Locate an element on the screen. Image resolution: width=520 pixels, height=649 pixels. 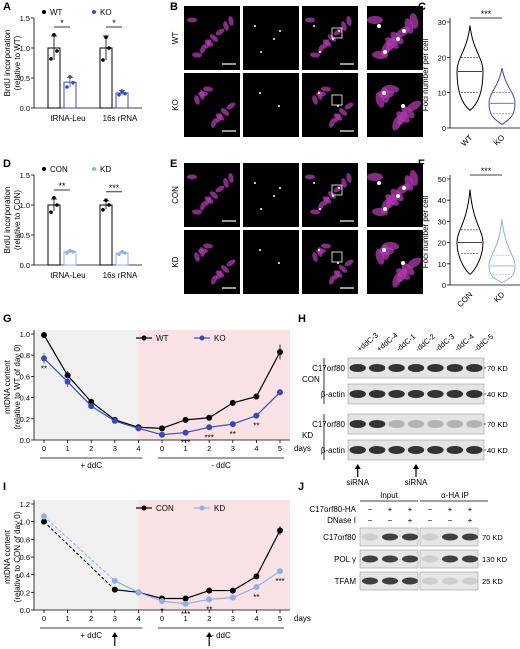
chart-I-sig: ** is located at coordinates (256, 597).